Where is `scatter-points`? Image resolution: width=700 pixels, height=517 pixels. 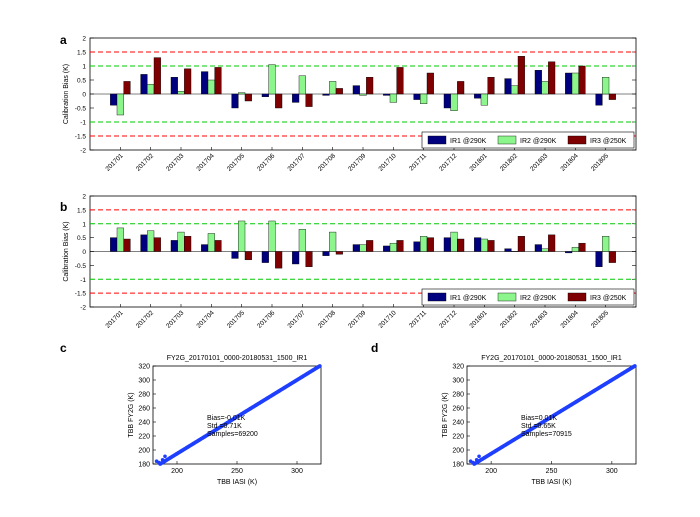 scatter-points is located at coordinates (238, 415).